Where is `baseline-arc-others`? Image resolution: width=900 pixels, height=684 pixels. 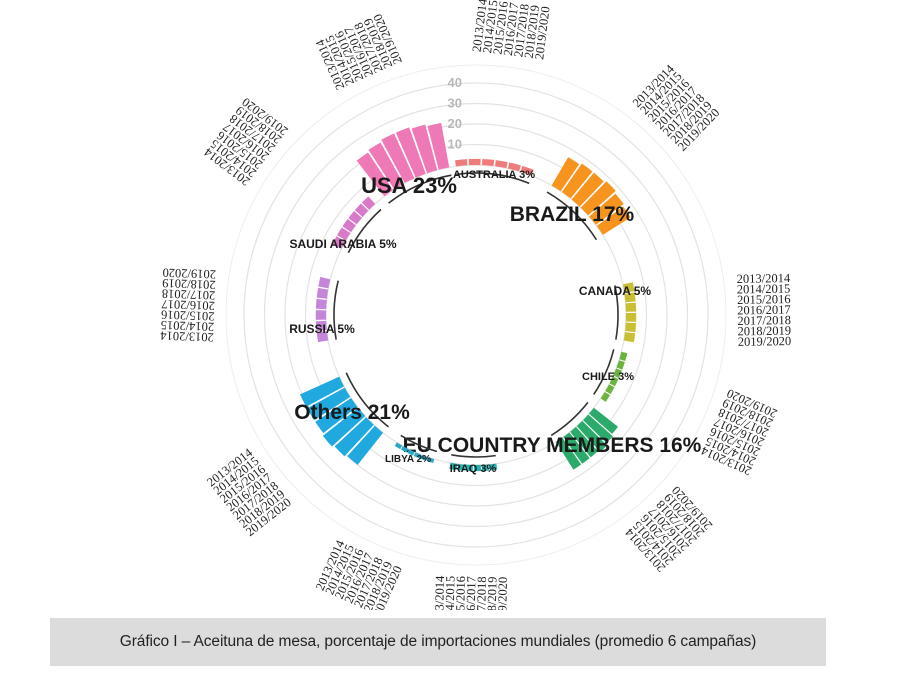
baseline-arc-others is located at coordinates (367, 400).